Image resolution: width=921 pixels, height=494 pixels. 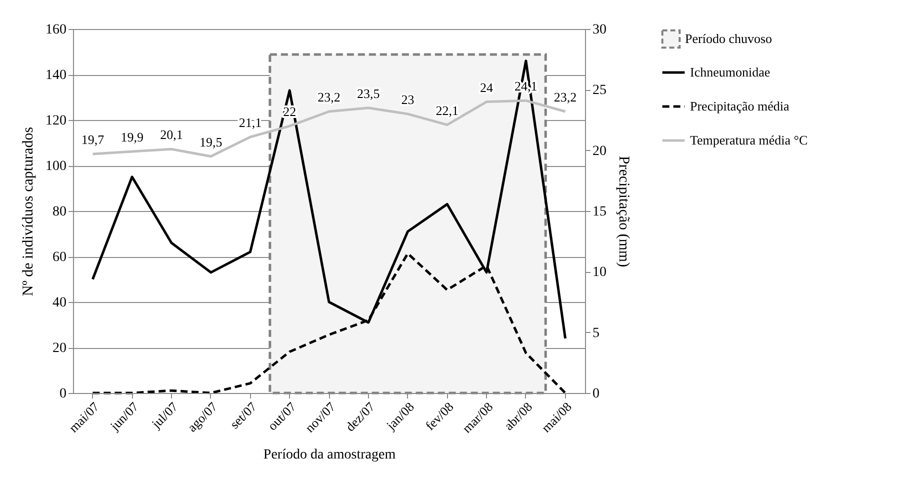 What do you see at coordinates (56, 121) in the screenshot?
I see `y-tick-label: 120` at bounding box center [56, 121].